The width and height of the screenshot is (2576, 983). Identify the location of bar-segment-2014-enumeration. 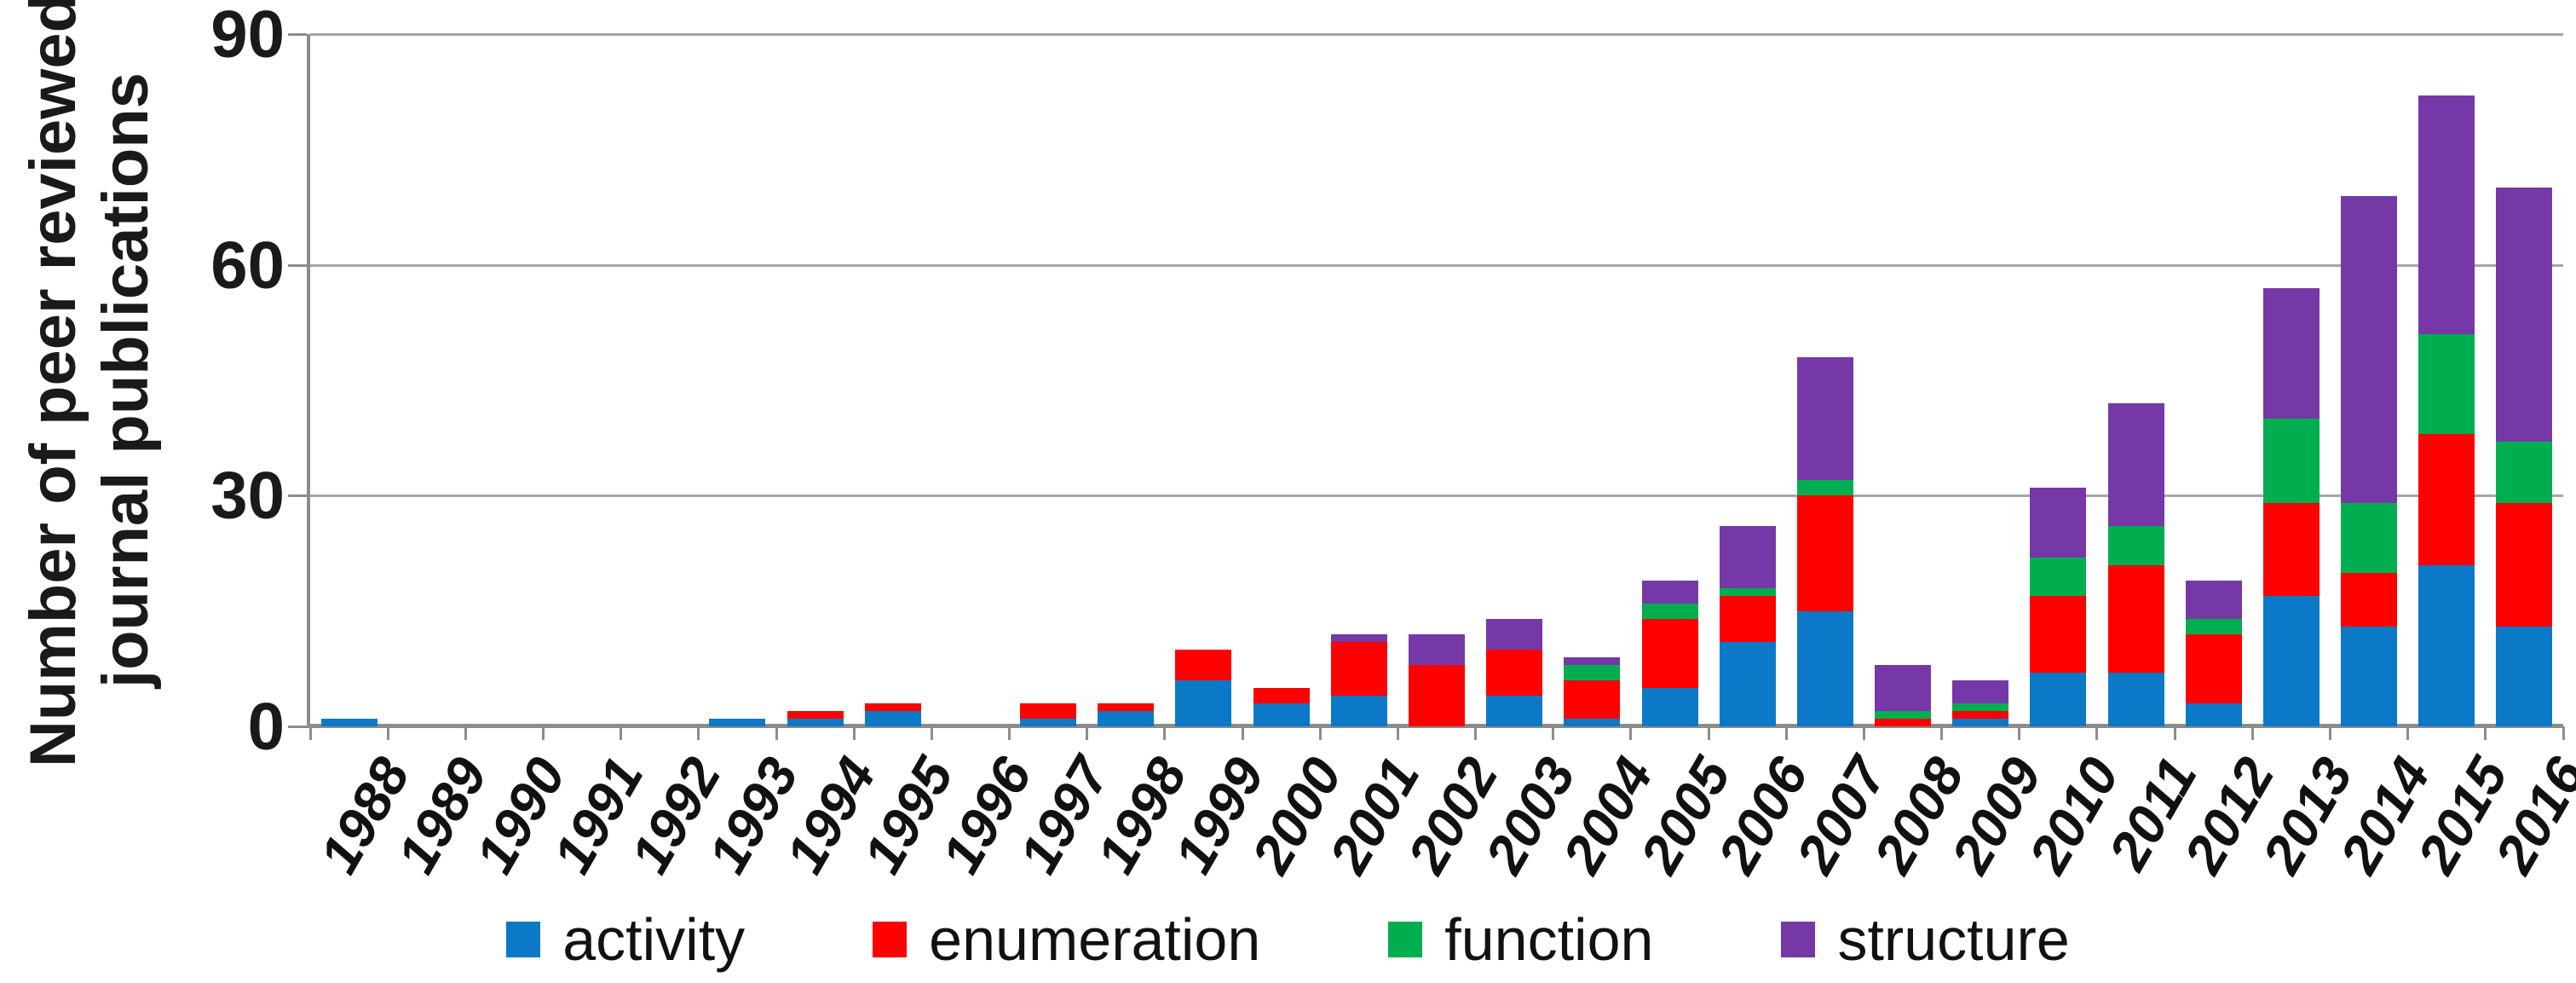
(2369, 599).